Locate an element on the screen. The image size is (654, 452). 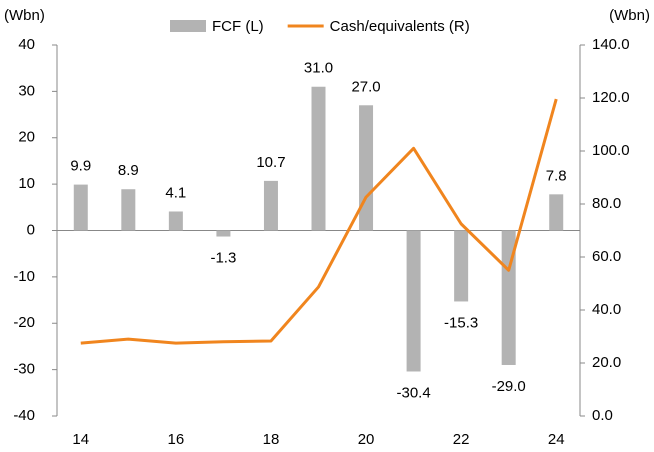
y-tick-label: 40 is located at coordinates (26, 44).